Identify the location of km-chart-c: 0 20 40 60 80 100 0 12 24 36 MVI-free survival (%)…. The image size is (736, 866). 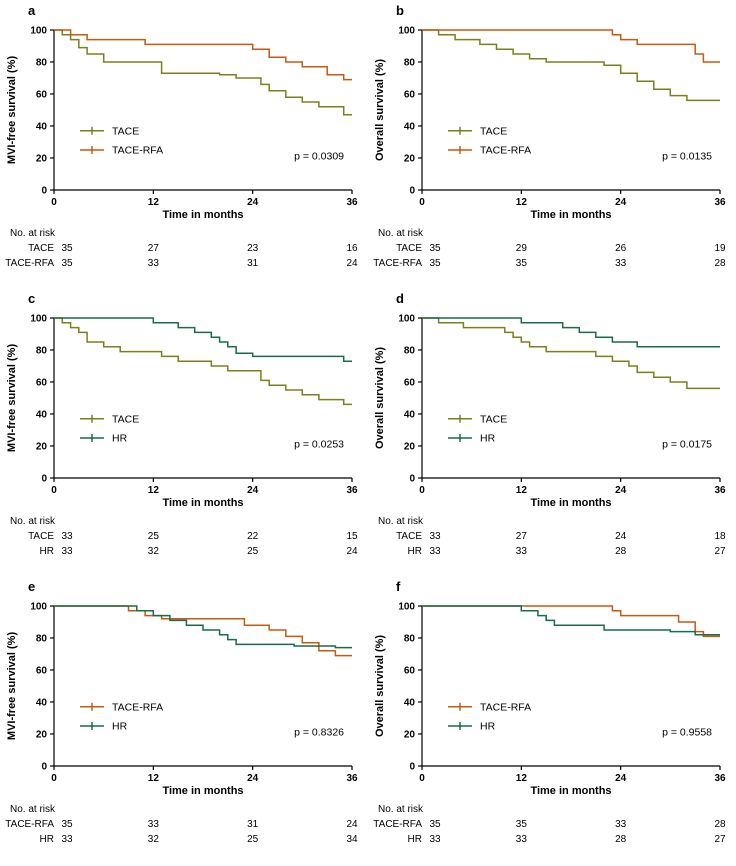
(182, 436).